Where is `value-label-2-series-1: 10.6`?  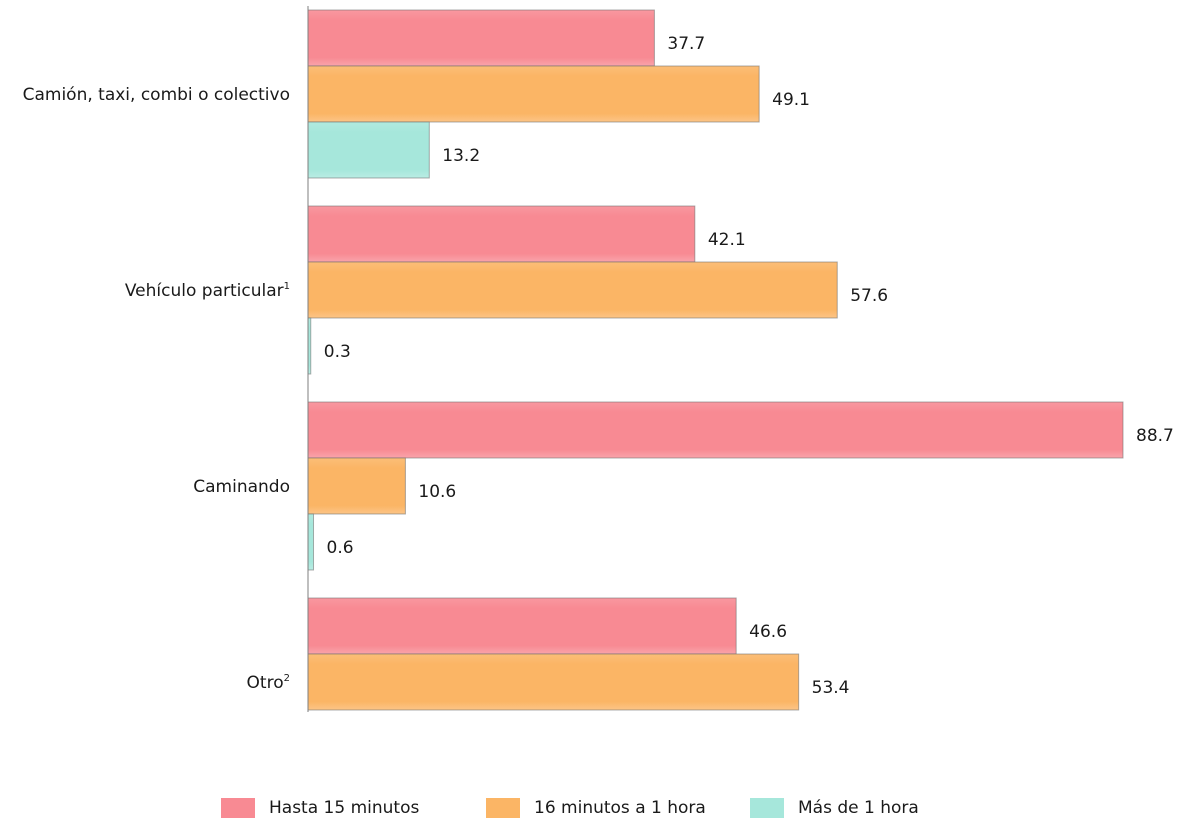 value-label-2-series-1: 10.6 is located at coordinates (437, 492).